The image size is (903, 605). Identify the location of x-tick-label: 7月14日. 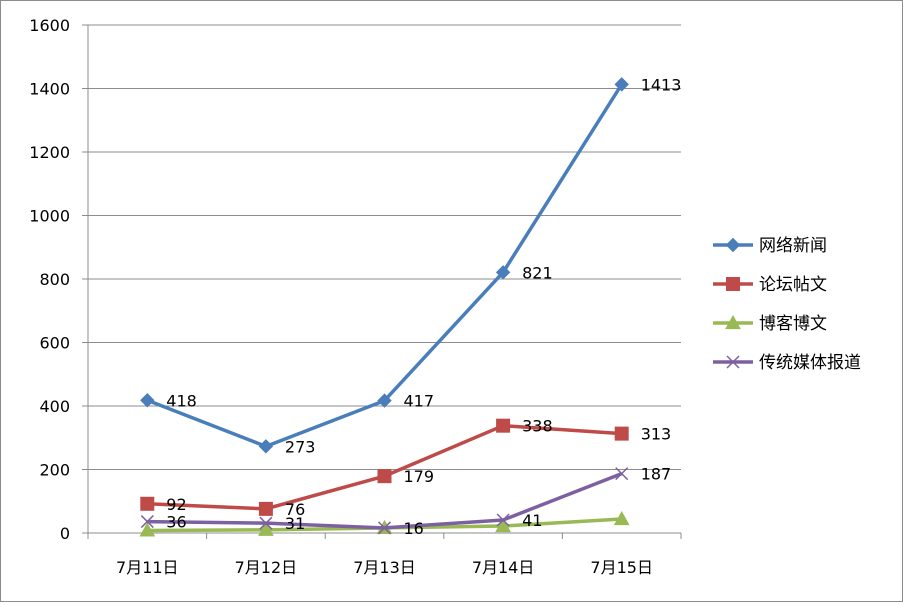
(503, 567).